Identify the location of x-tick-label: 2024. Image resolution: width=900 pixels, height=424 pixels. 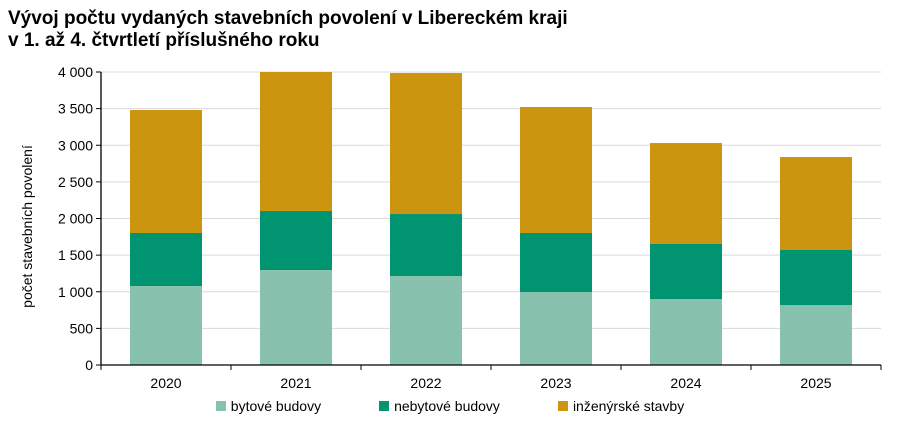
(685, 383).